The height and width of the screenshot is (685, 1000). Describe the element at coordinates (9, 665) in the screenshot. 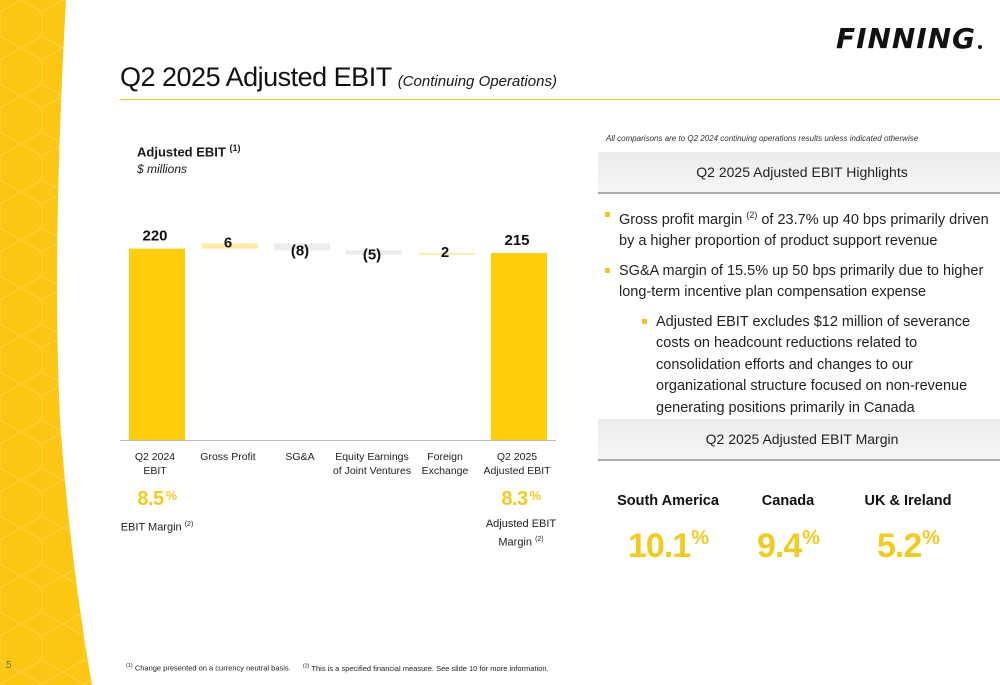

I see `page-number: 5` at that location.